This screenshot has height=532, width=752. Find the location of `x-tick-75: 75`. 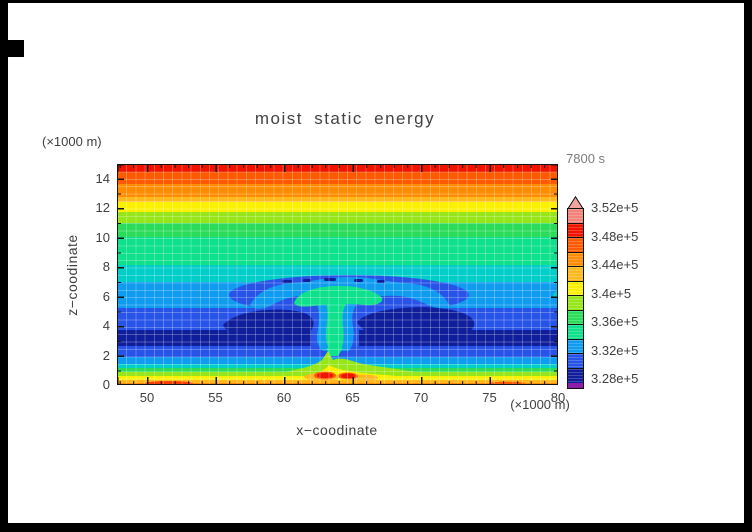

x-tick-75: 75 is located at coordinates (489, 397).